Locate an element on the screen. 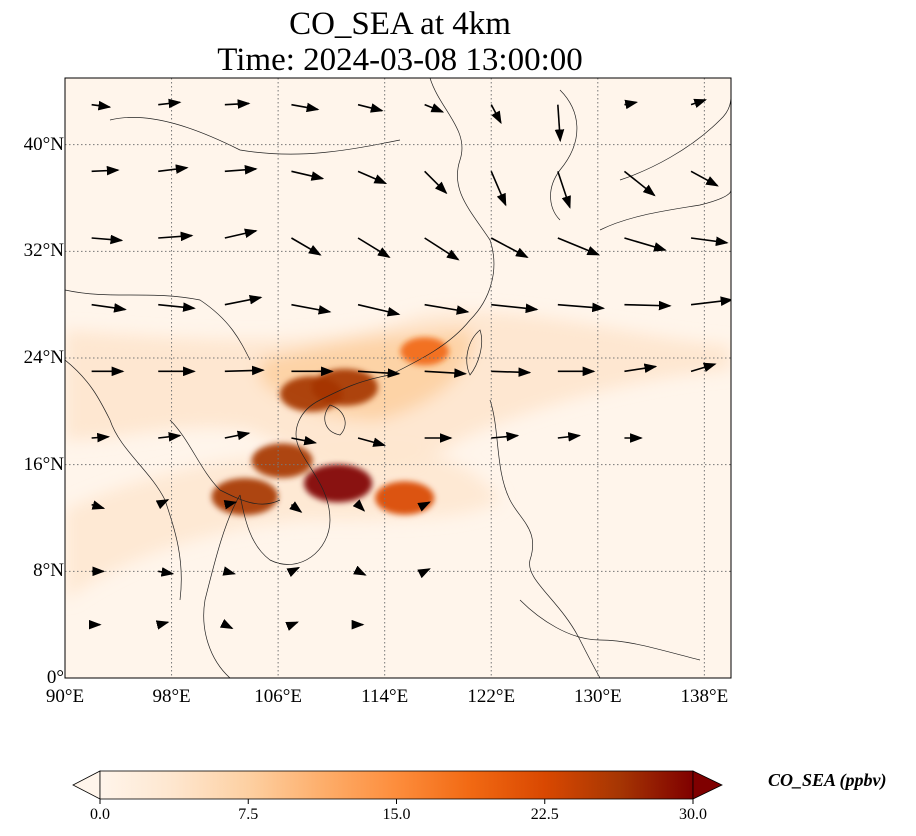 This screenshot has width=916, height=836. longitude-tick-label: 90°E is located at coordinates (65, 696).